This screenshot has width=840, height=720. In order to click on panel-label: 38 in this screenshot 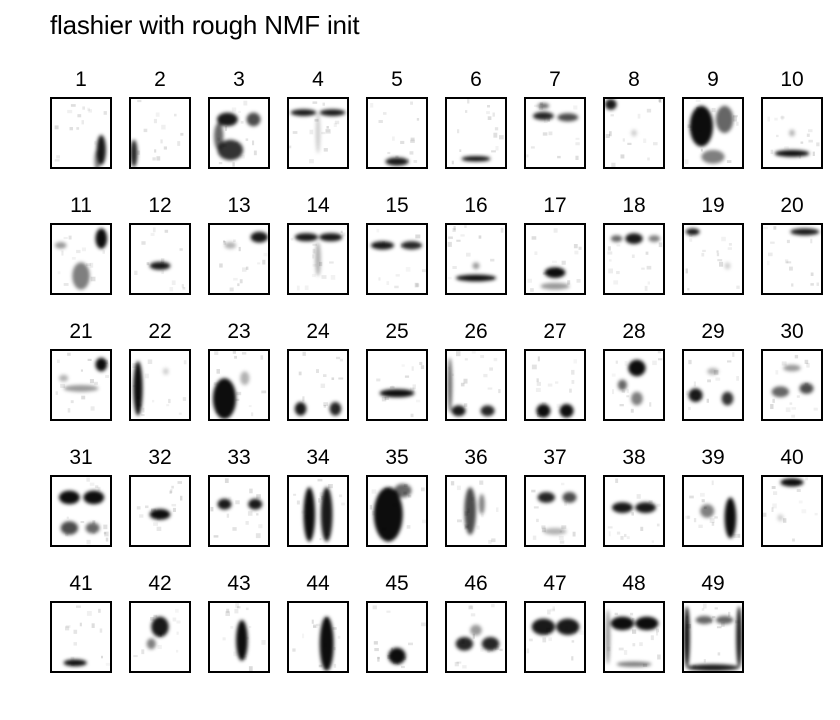, I will do `click(634, 457)`.